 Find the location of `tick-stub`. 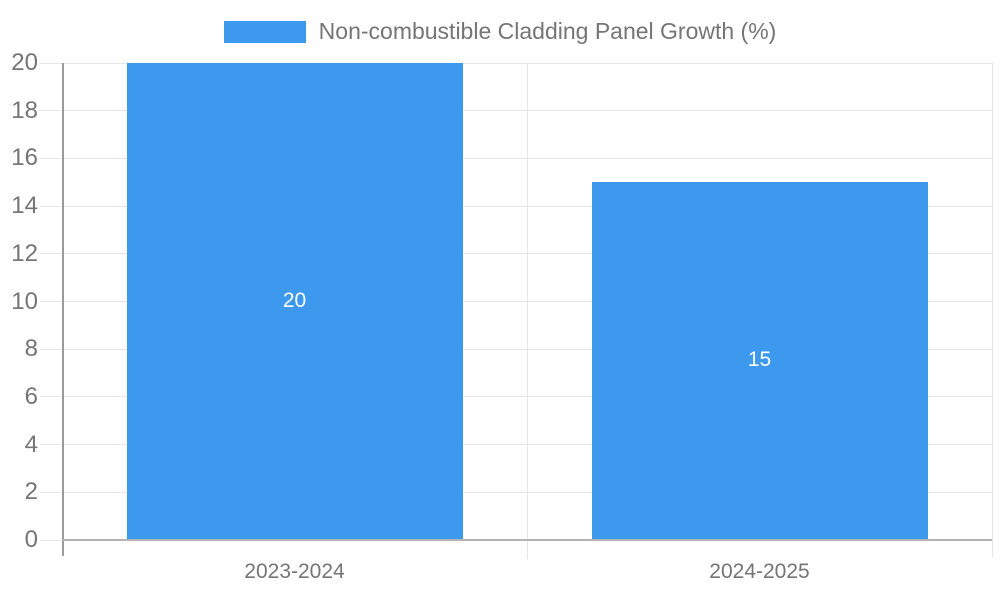

tick-stub is located at coordinates (51, 540).